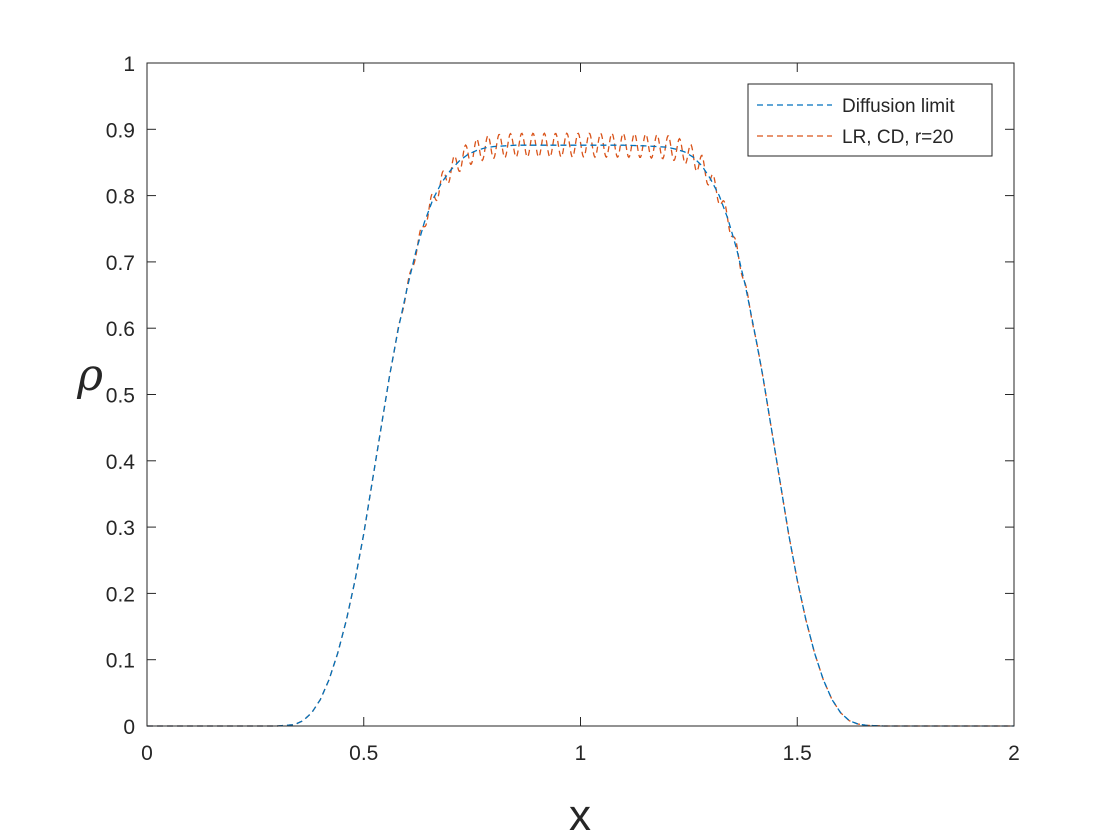 This screenshot has height=840, width=1120. I want to click on y-tick-label: 0.7, so click(120, 263).